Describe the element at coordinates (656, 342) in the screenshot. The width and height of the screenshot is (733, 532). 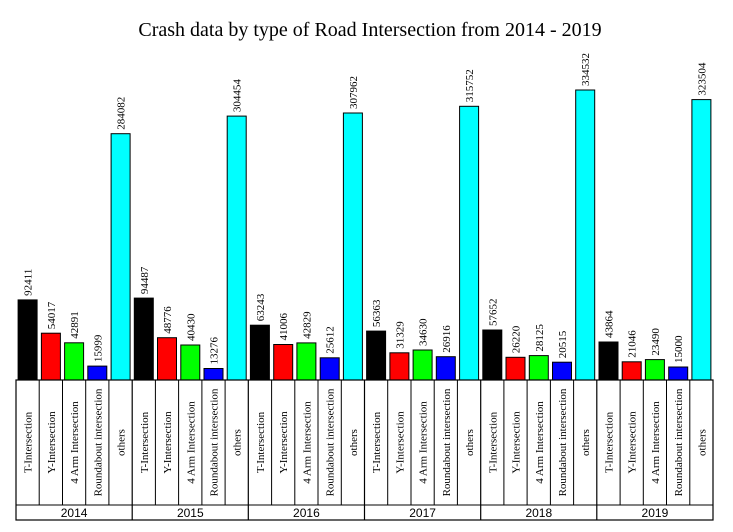
I see `data-label-2019-2: 23490` at that location.